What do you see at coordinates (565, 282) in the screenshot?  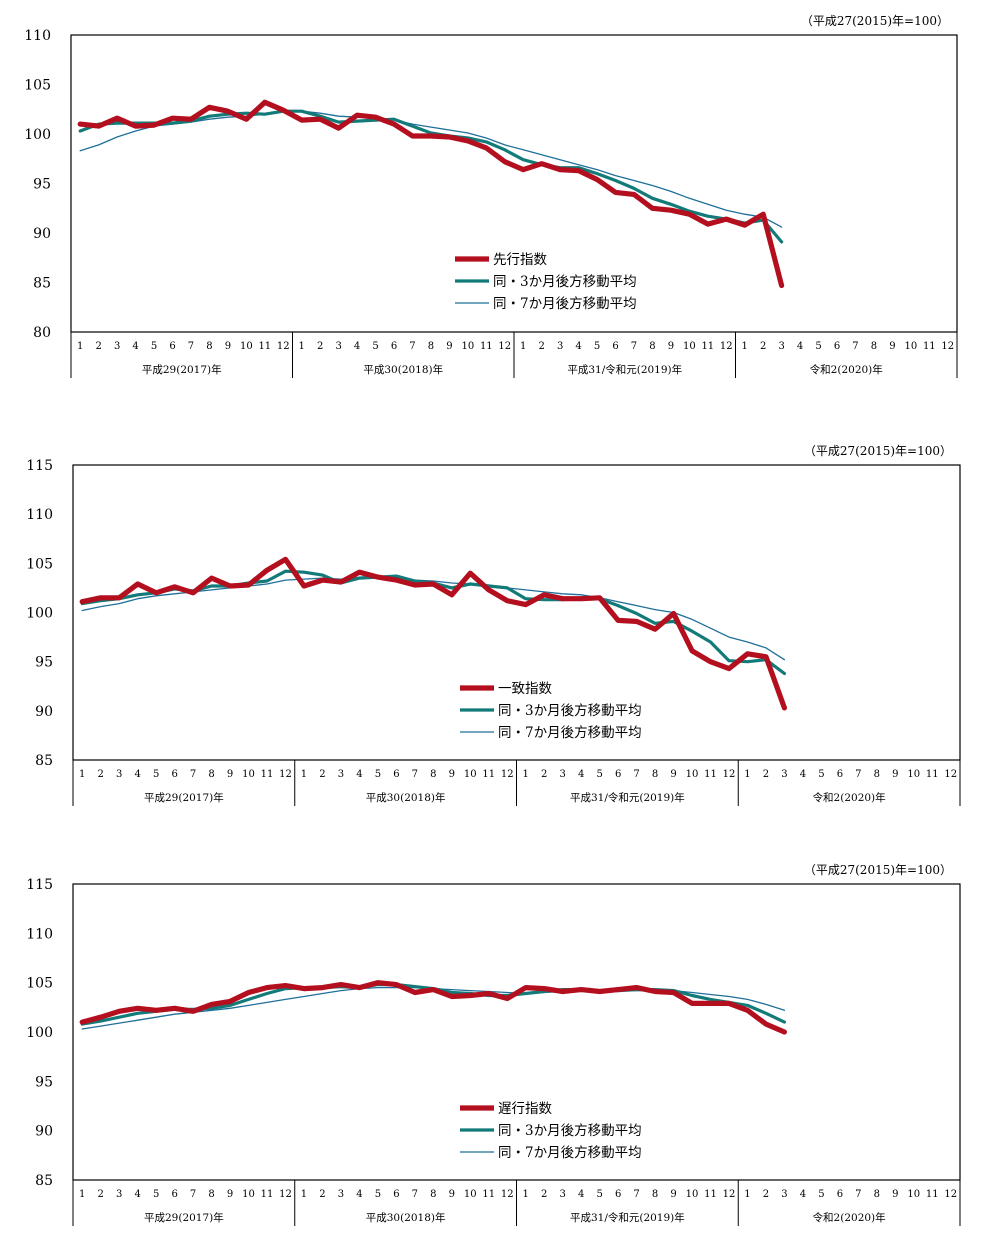 I see `legend-label: 同・3か月後方移動平均` at bounding box center [565, 282].